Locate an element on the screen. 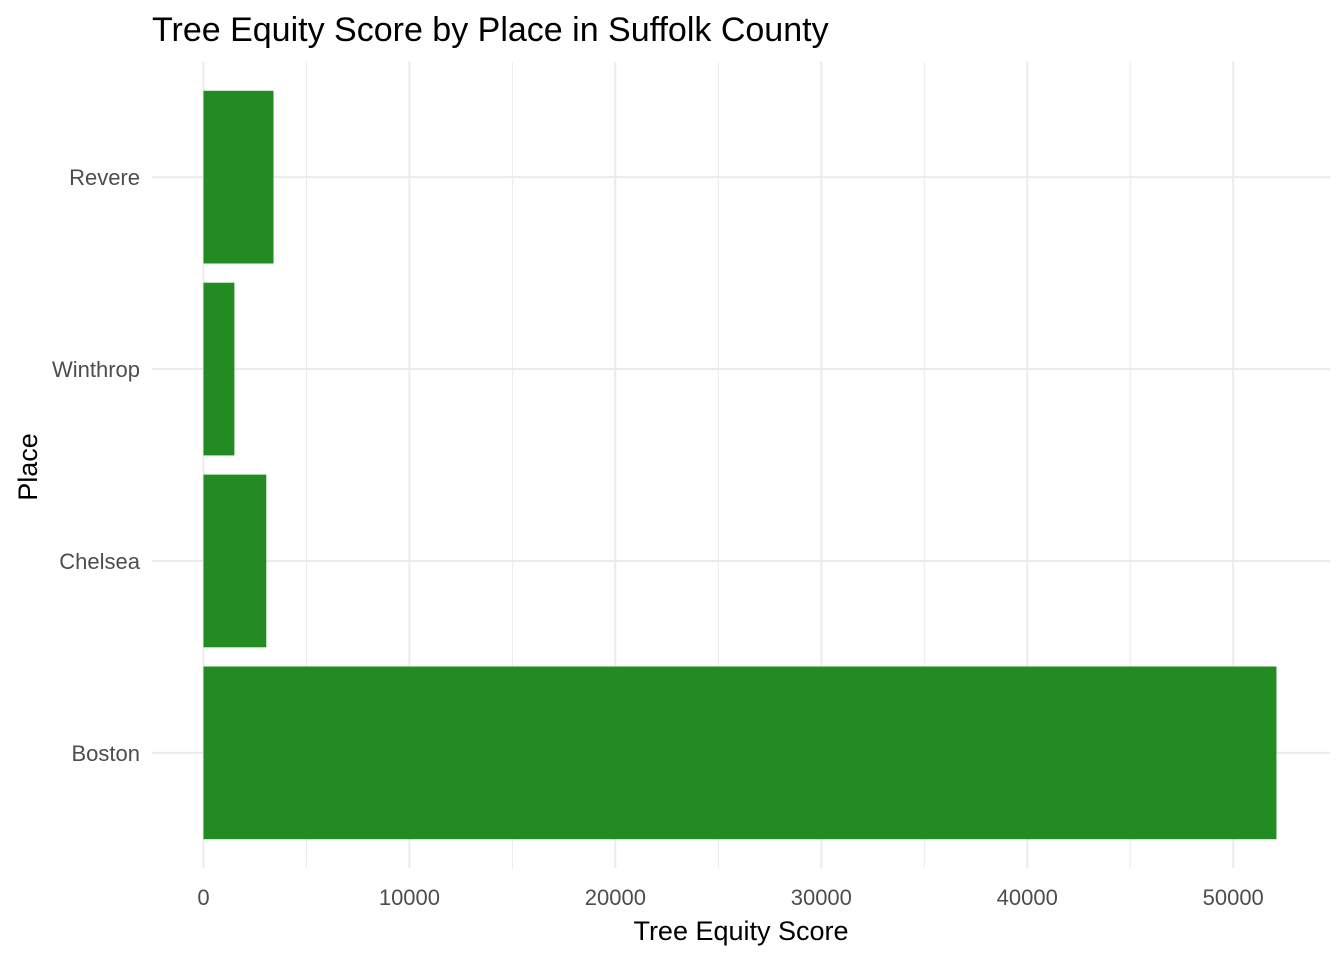  y-axis-title: Place is located at coordinates (28, 467).